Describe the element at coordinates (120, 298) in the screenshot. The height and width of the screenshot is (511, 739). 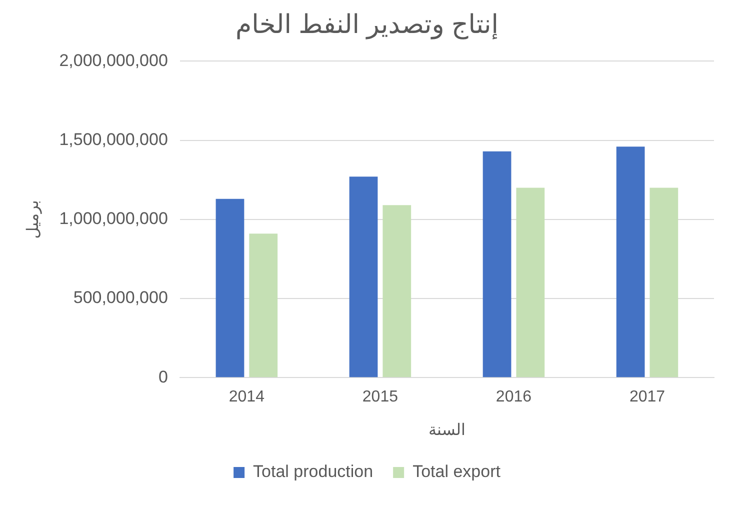
I see `y-tick-label: 500,000,000` at that location.